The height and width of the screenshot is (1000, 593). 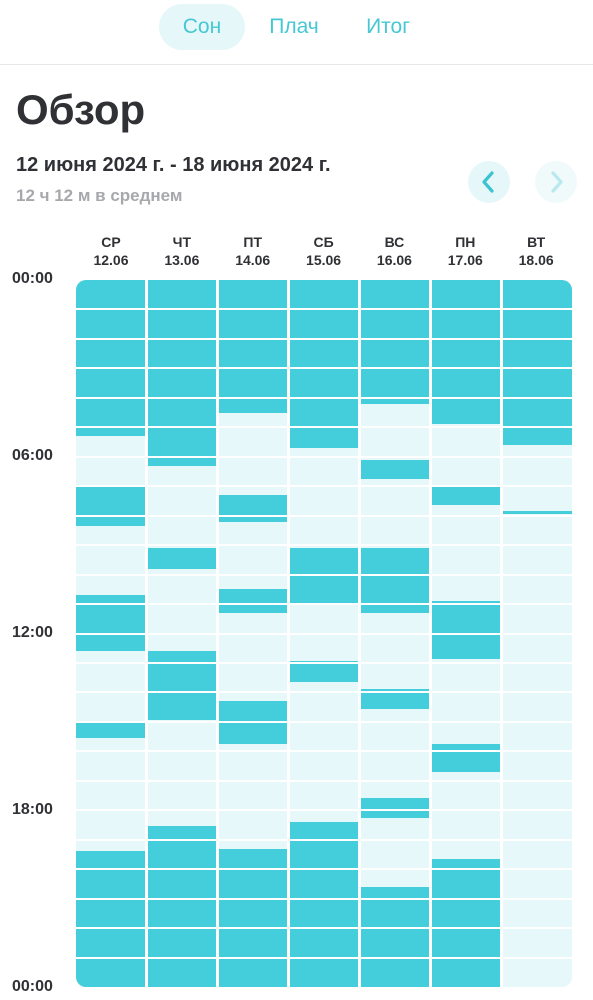 What do you see at coordinates (111, 251) in the screenshot?
I see `day-header: СР 12.06` at bounding box center [111, 251].